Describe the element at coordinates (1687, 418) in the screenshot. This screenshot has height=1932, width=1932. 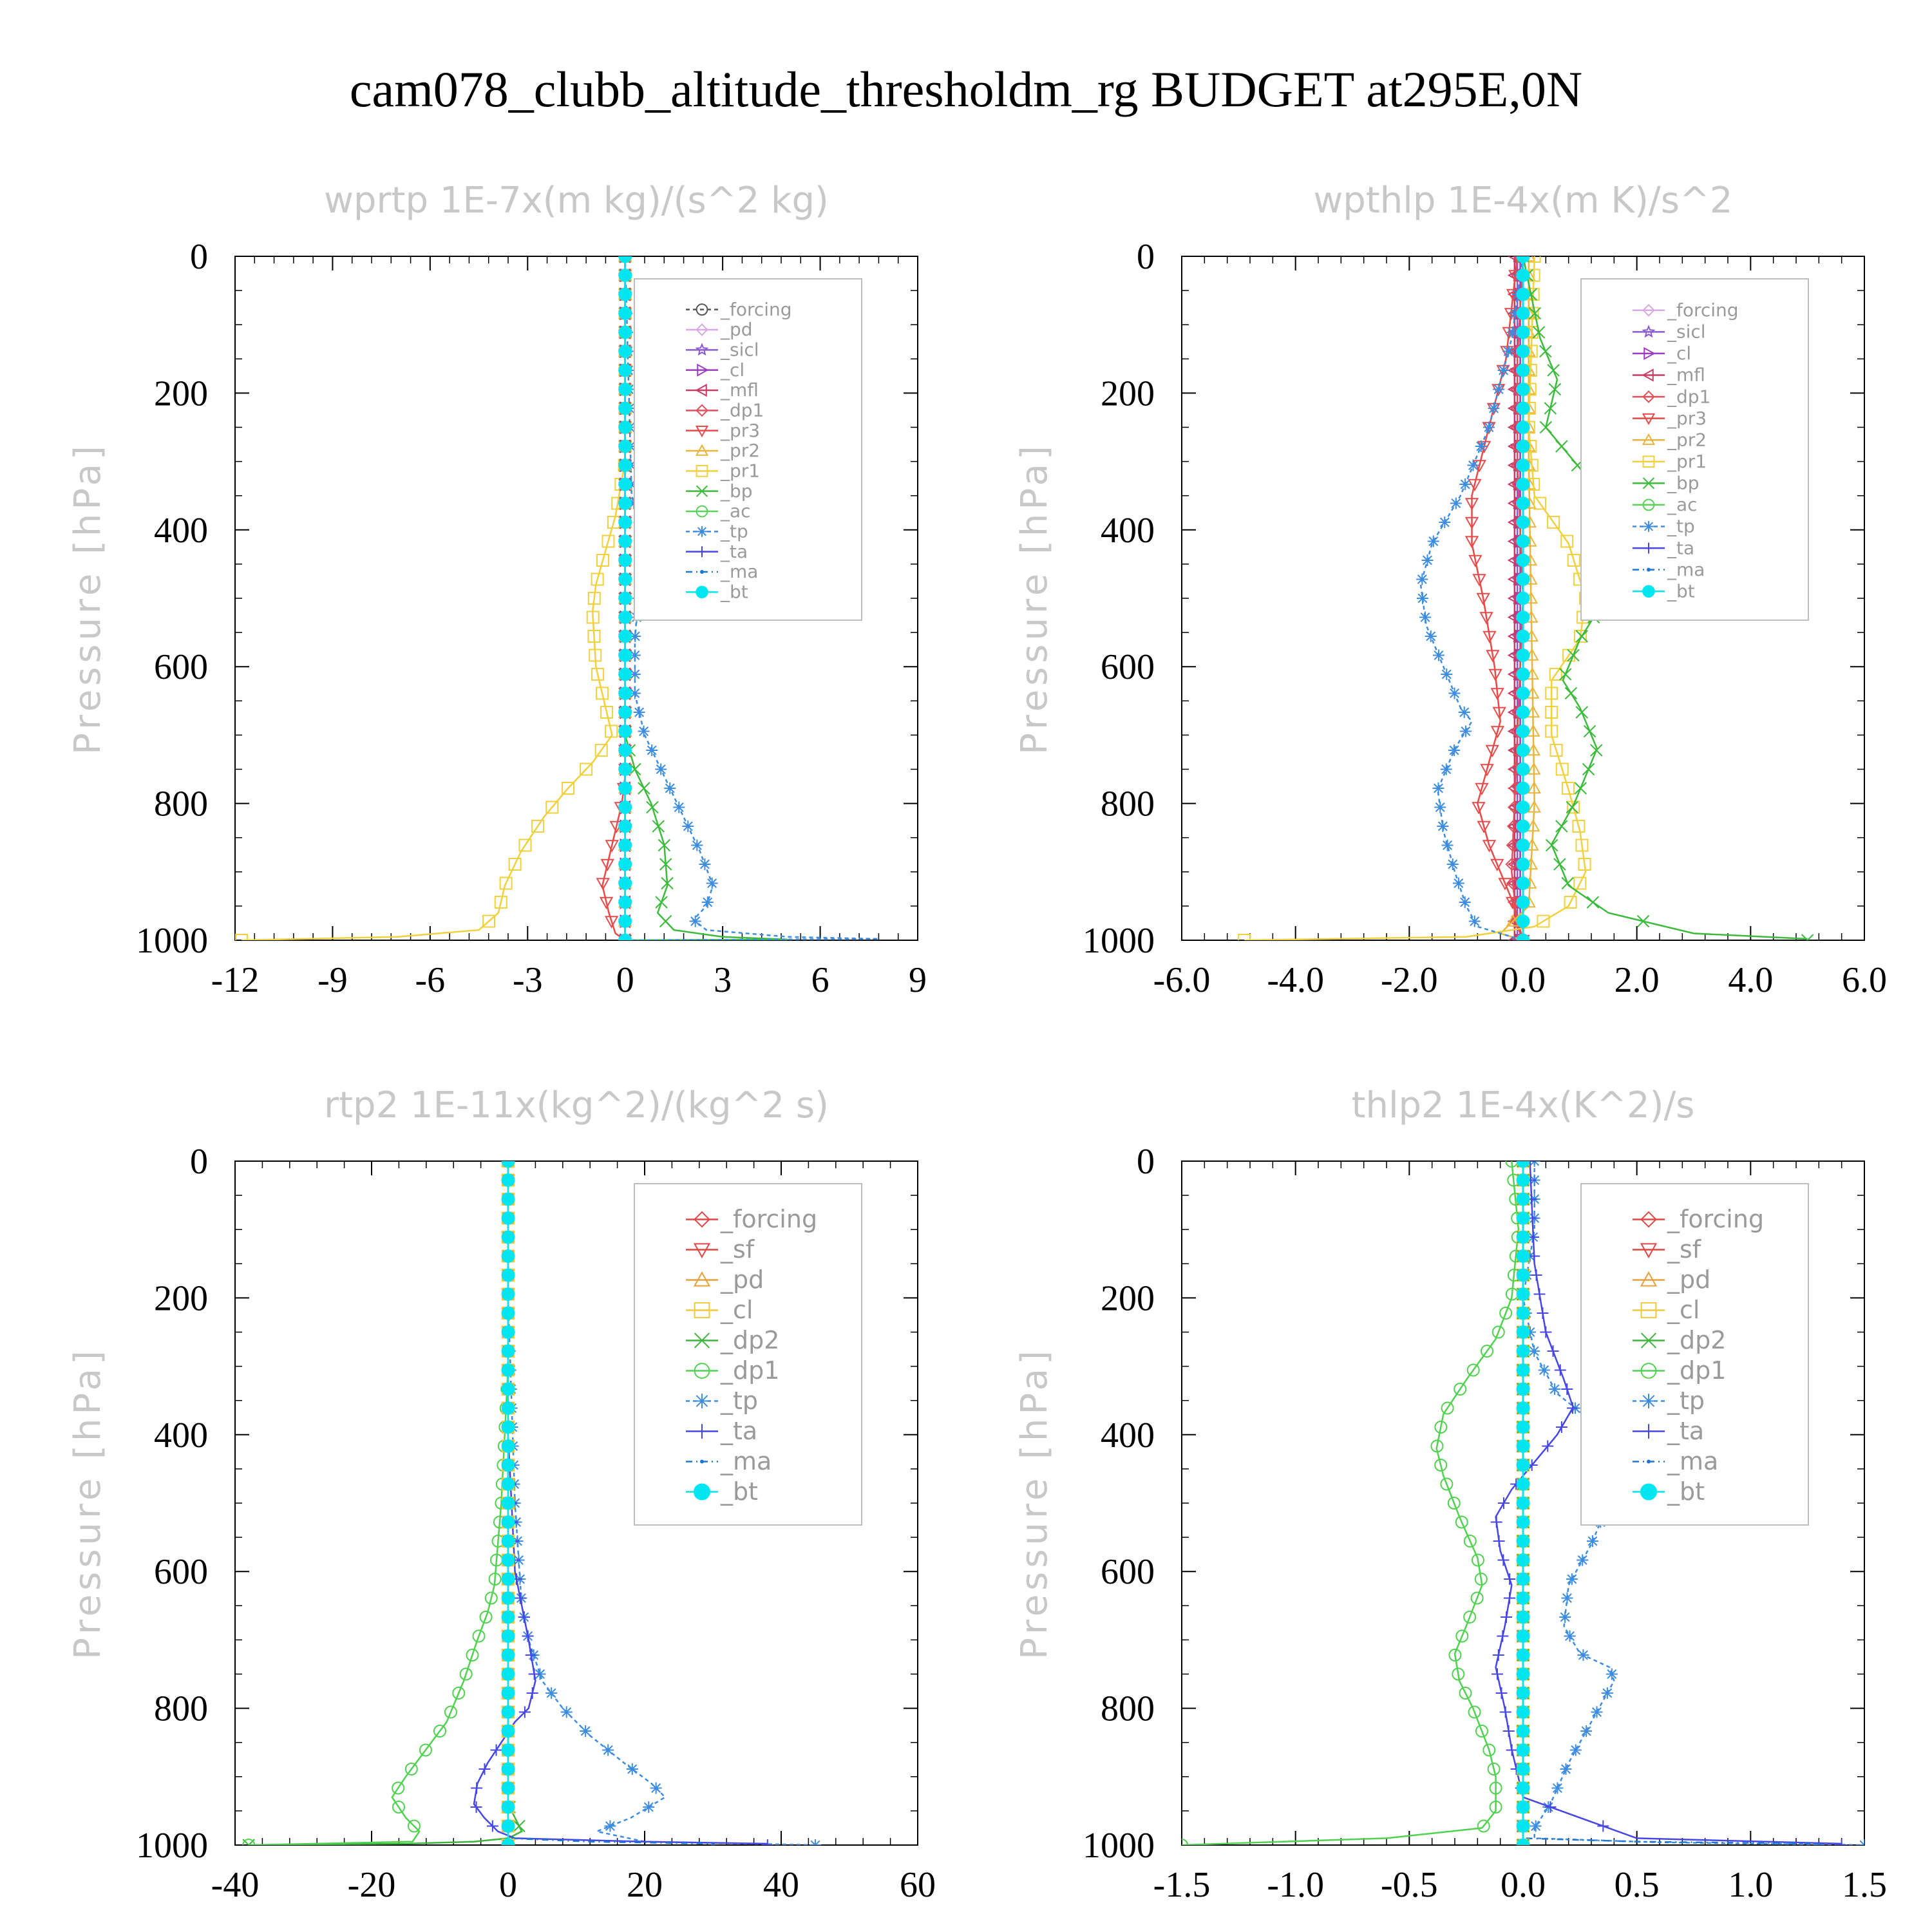
I see `legend-label: _pr3` at that location.